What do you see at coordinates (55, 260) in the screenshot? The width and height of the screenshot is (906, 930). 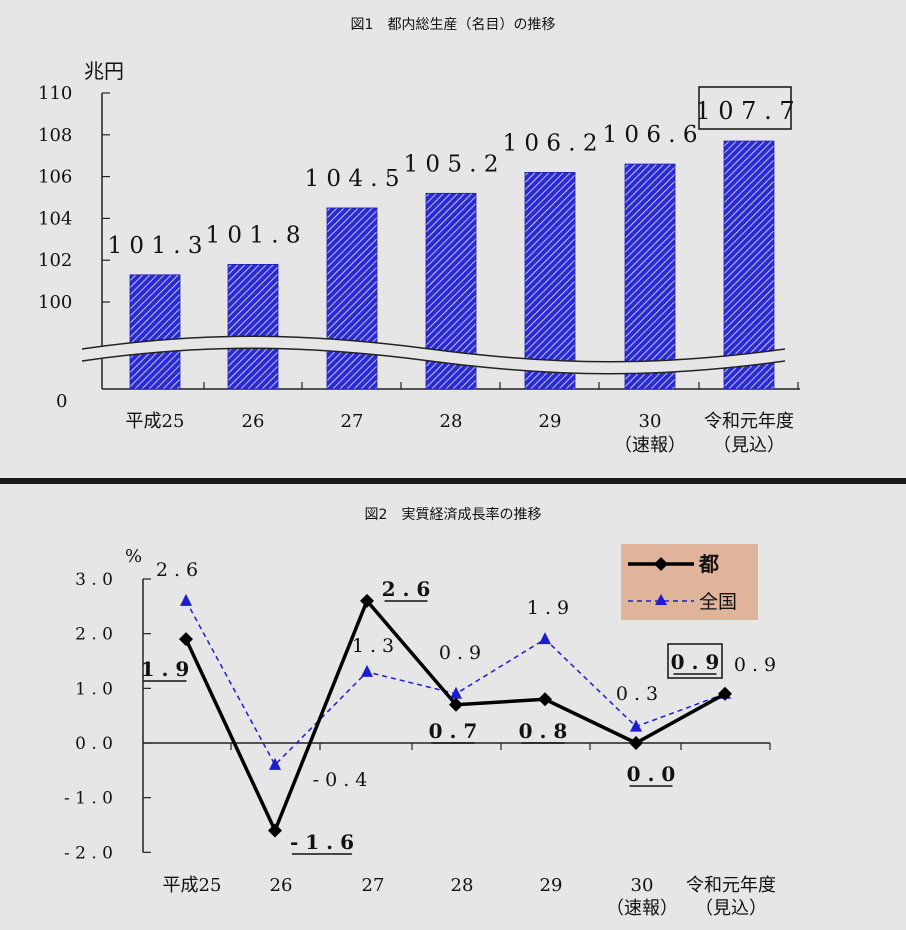 I see `y-tick-label: 102` at bounding box center [55, 260].